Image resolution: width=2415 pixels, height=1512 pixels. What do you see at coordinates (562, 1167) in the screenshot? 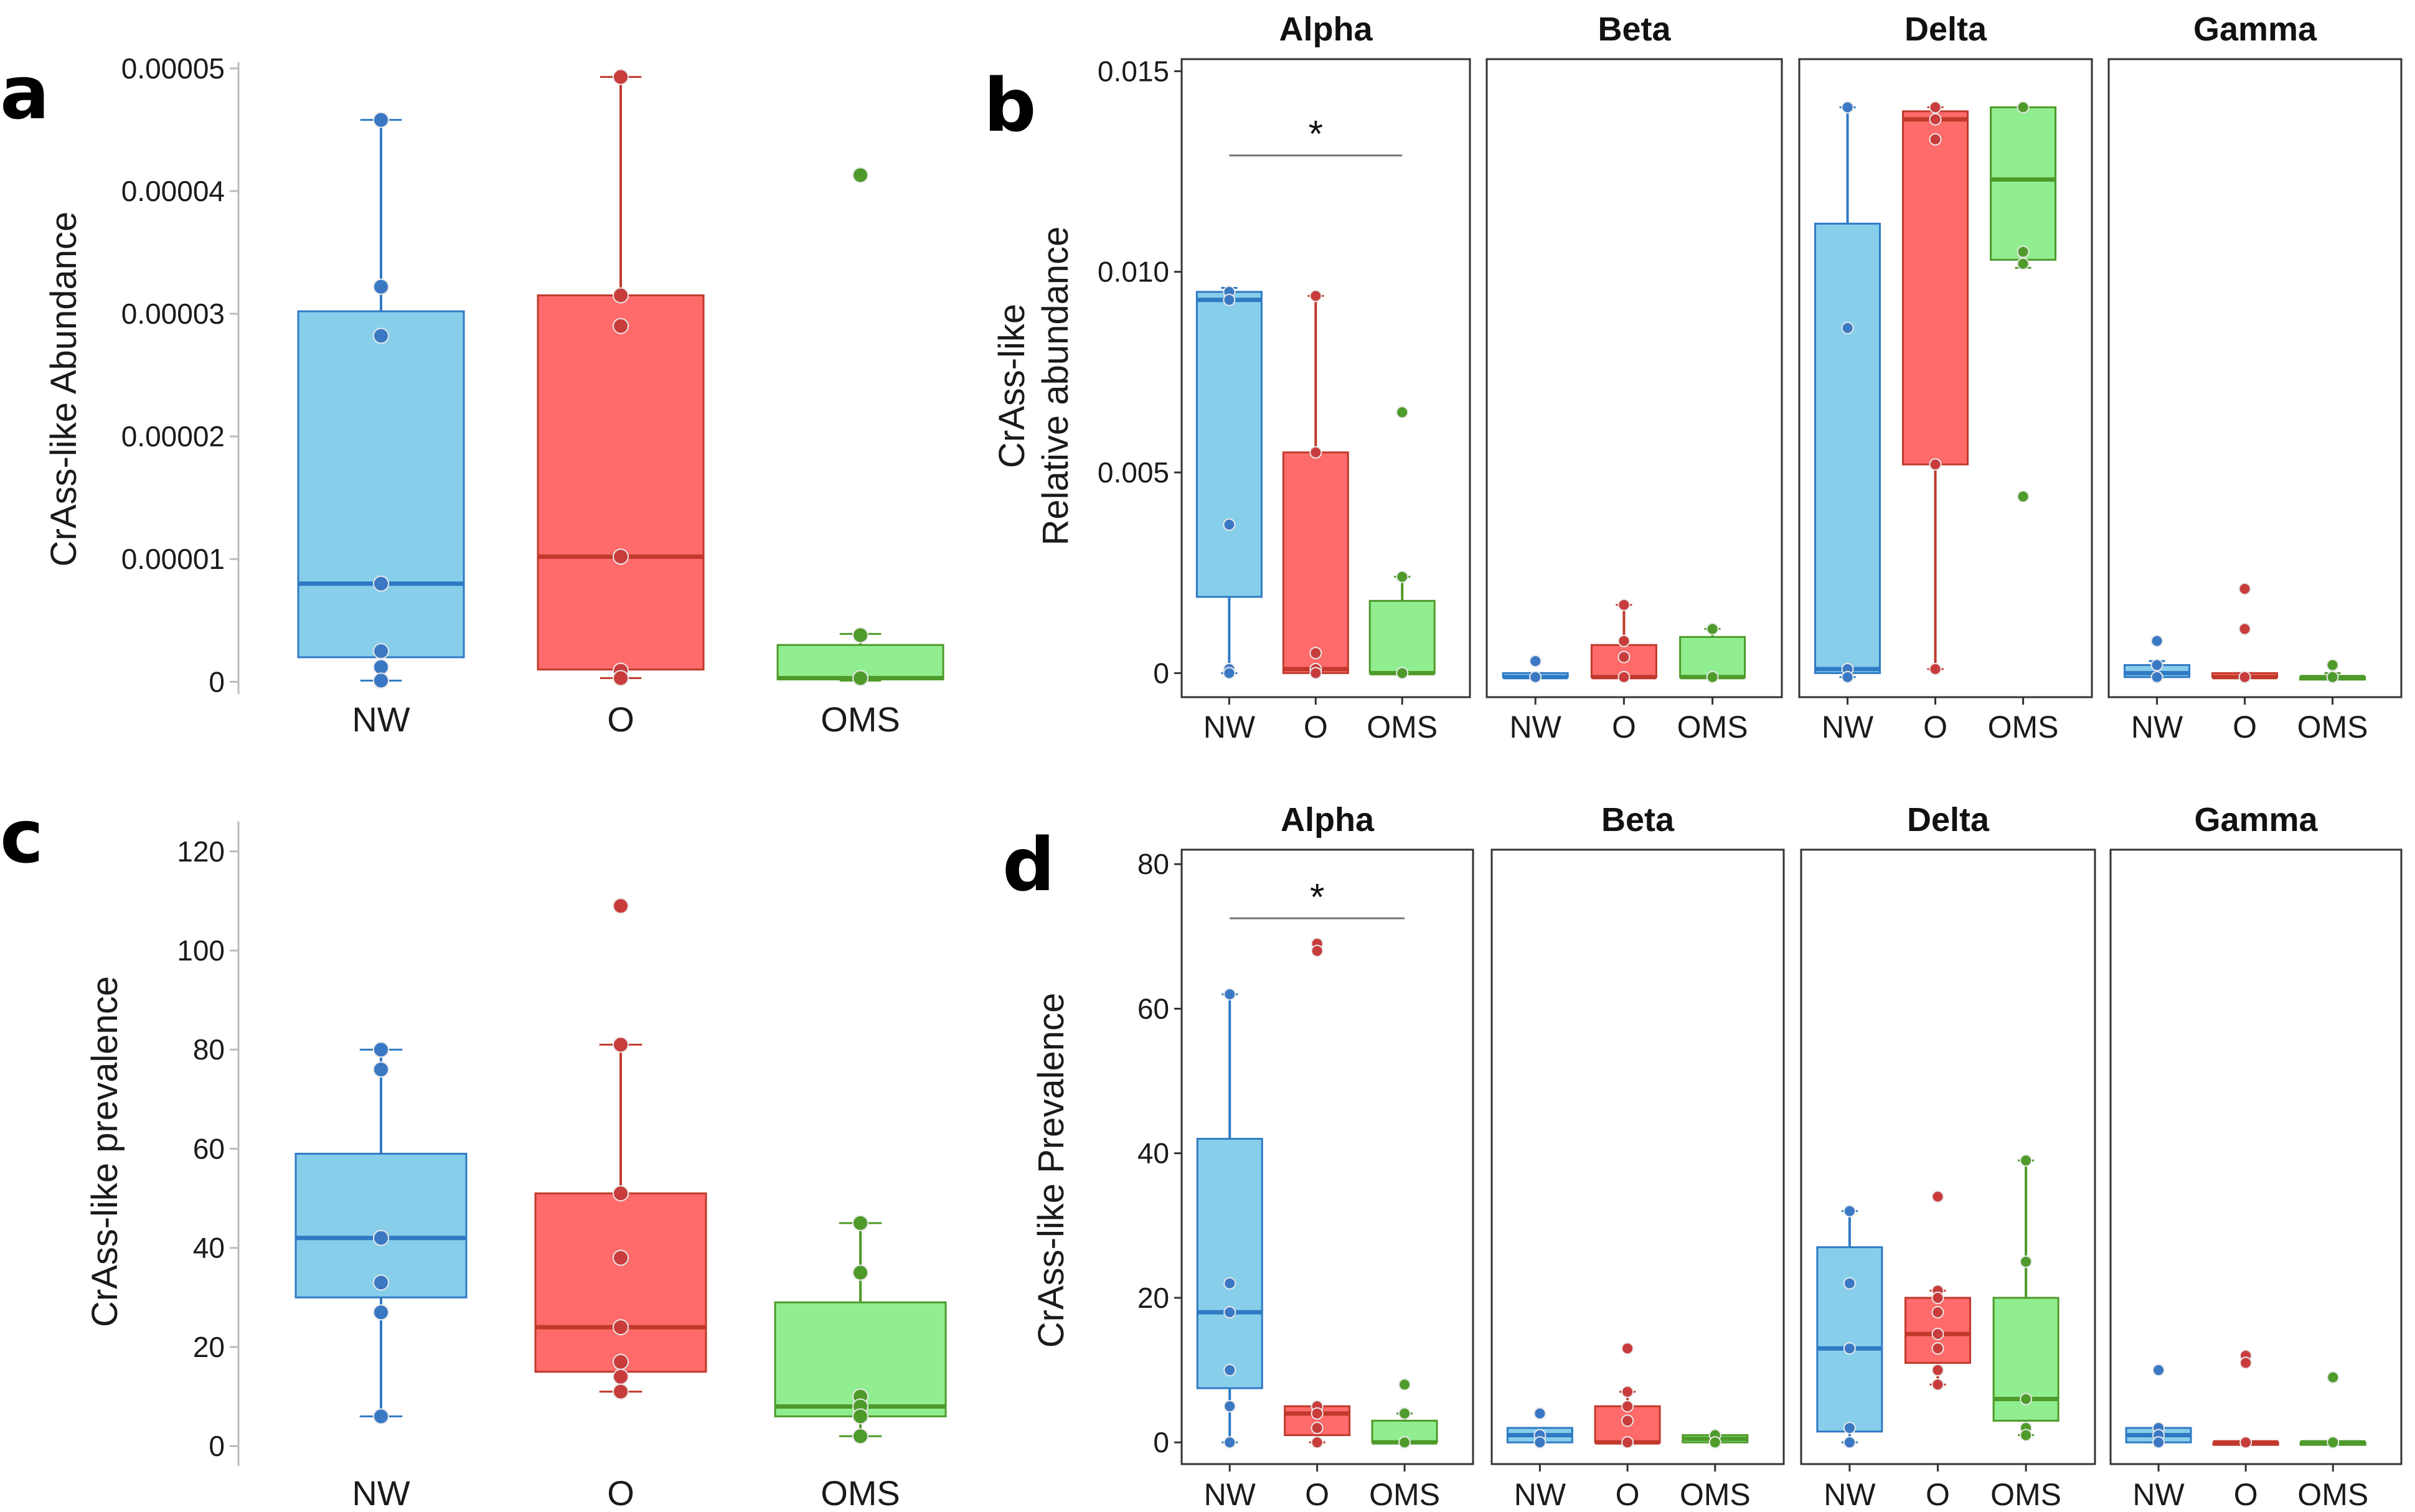
I see `panel-c-plot: 0 20 40 60 80 100 120 NW O OMS` at bounding box center [562, 1167].